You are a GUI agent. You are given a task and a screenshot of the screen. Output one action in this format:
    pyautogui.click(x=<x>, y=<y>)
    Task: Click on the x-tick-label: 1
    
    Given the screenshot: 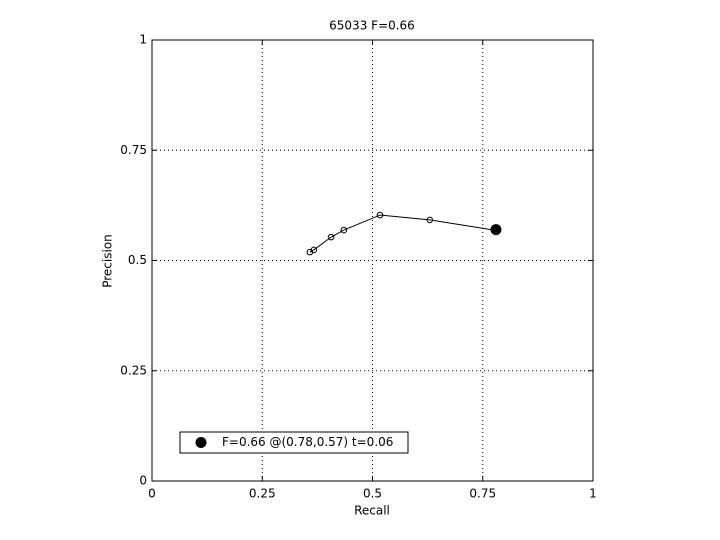 What is the action you would take?
    pyautogui.click(x=593, y=494)
    